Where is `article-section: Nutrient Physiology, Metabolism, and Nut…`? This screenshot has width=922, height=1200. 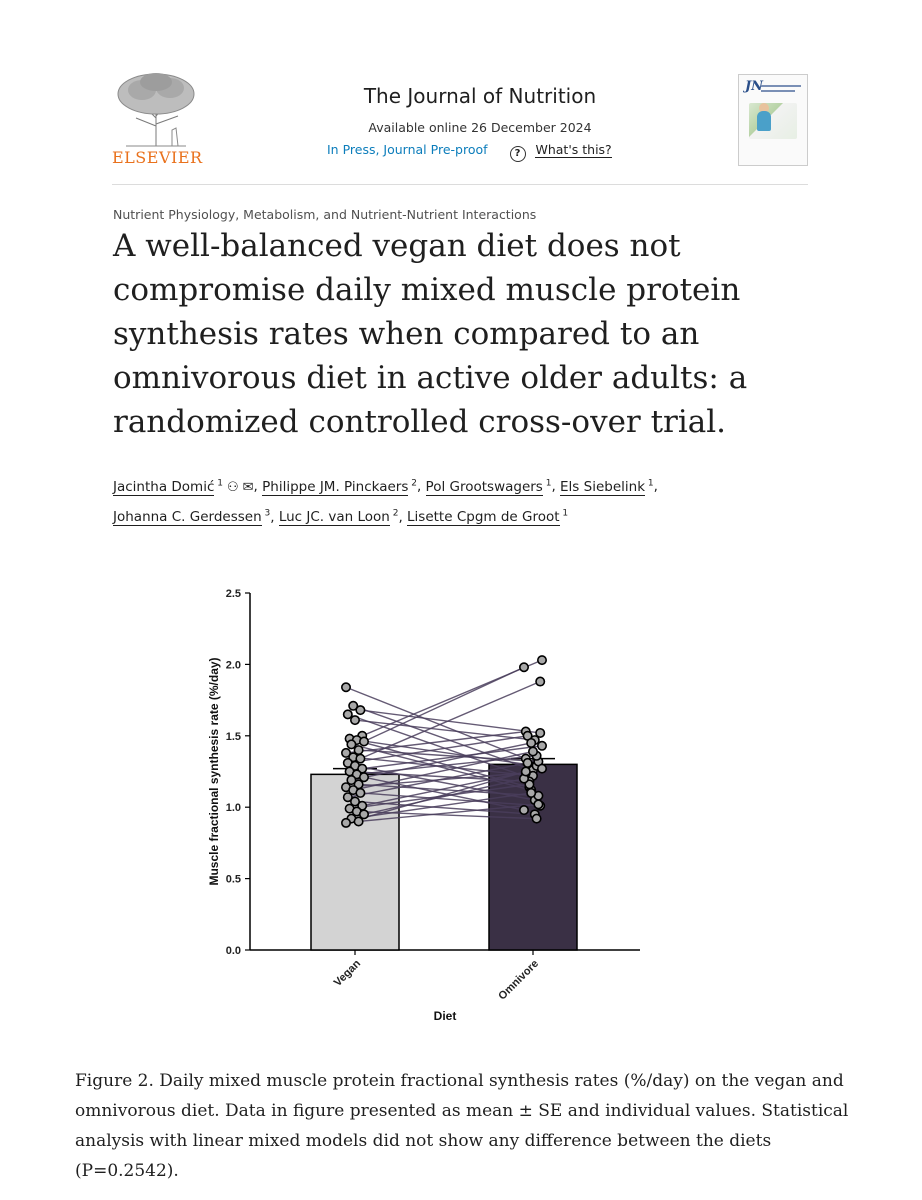 article-section: Nutrient Physiology, Metabolism, and Nut… is located at coordinates (325, 214).